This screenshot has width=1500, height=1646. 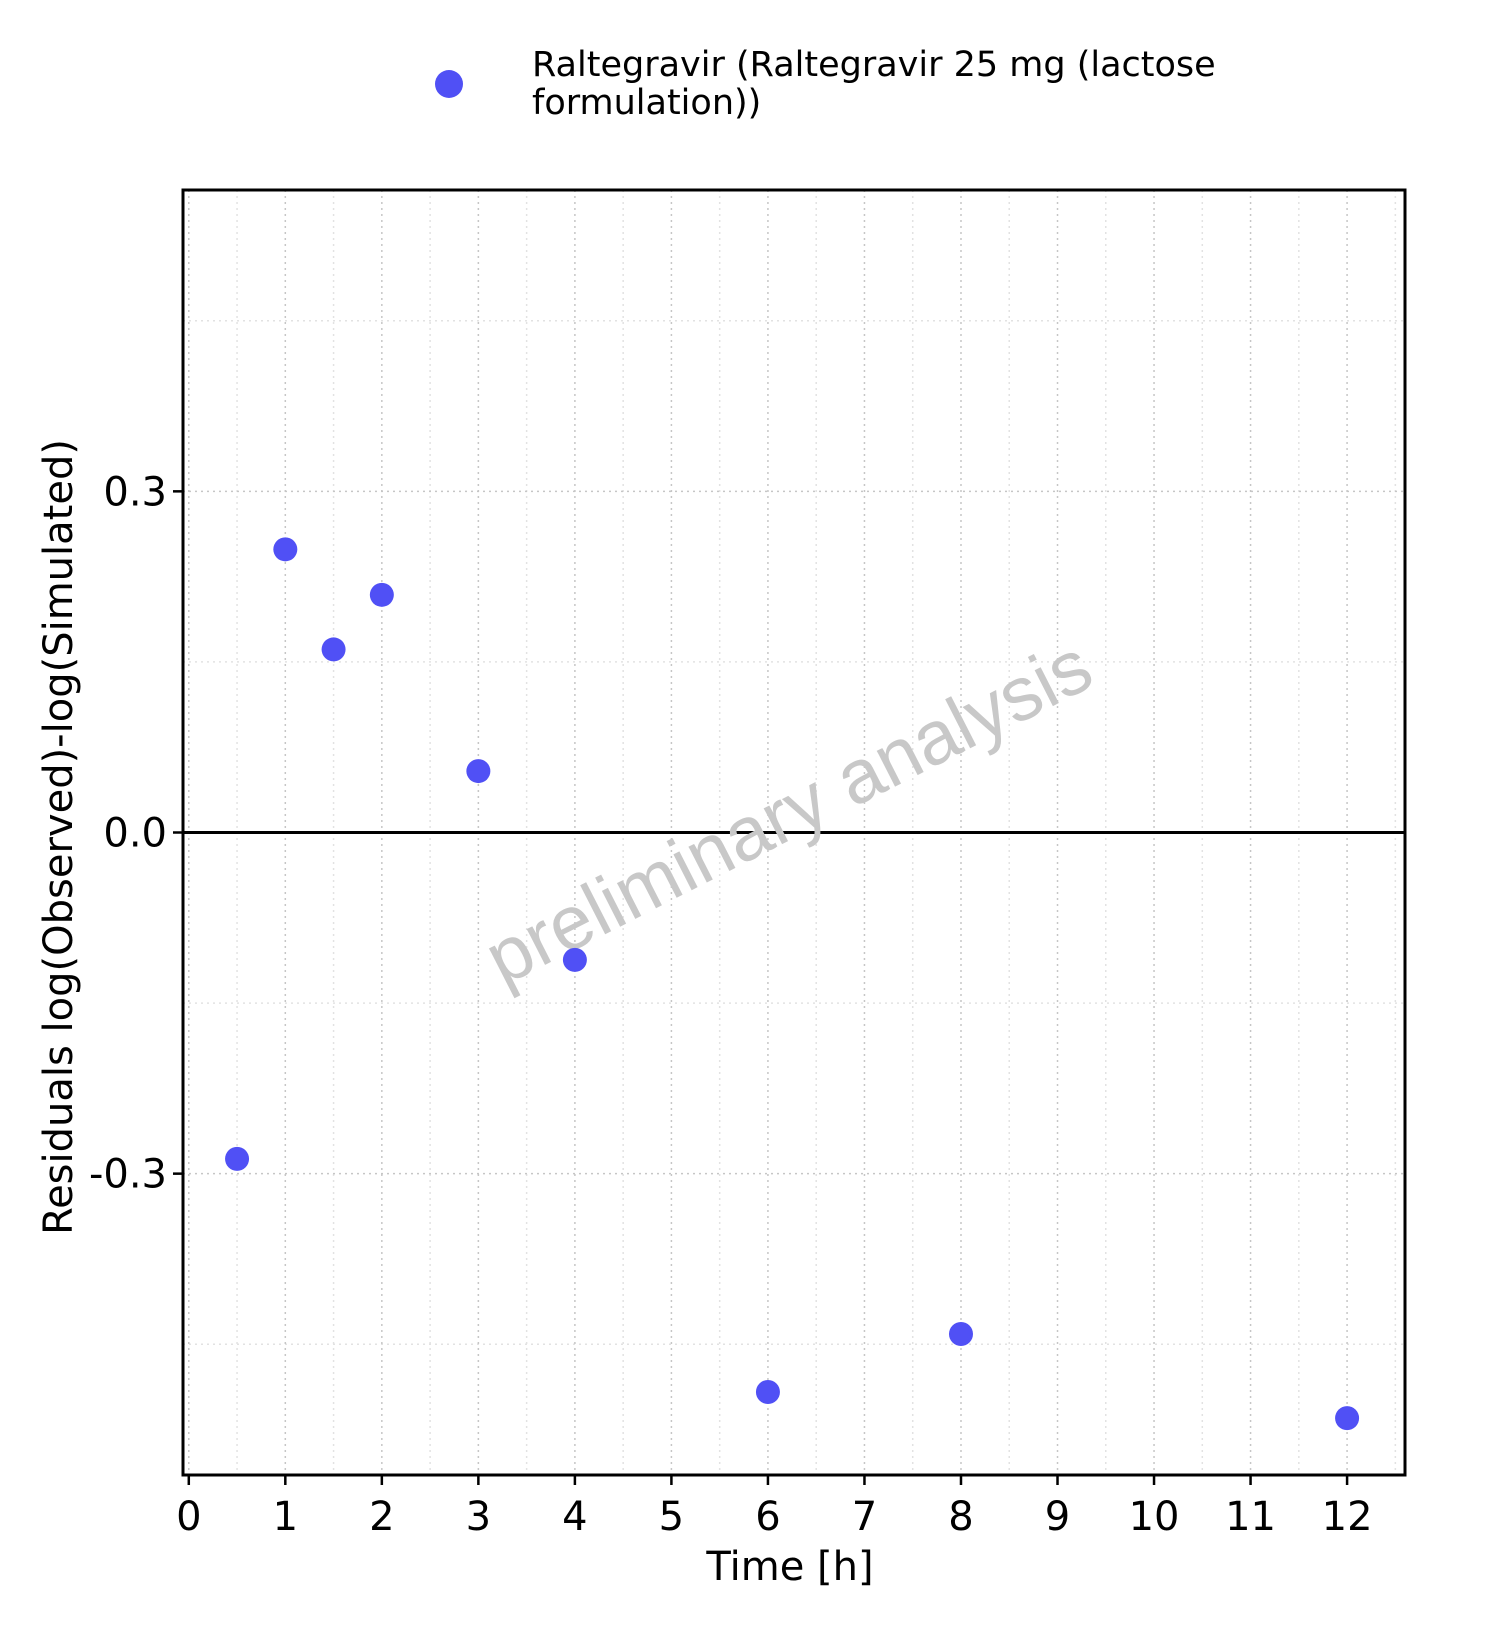 I want to click on x-axis-title: Time [h], so click(x=789, y=1567).